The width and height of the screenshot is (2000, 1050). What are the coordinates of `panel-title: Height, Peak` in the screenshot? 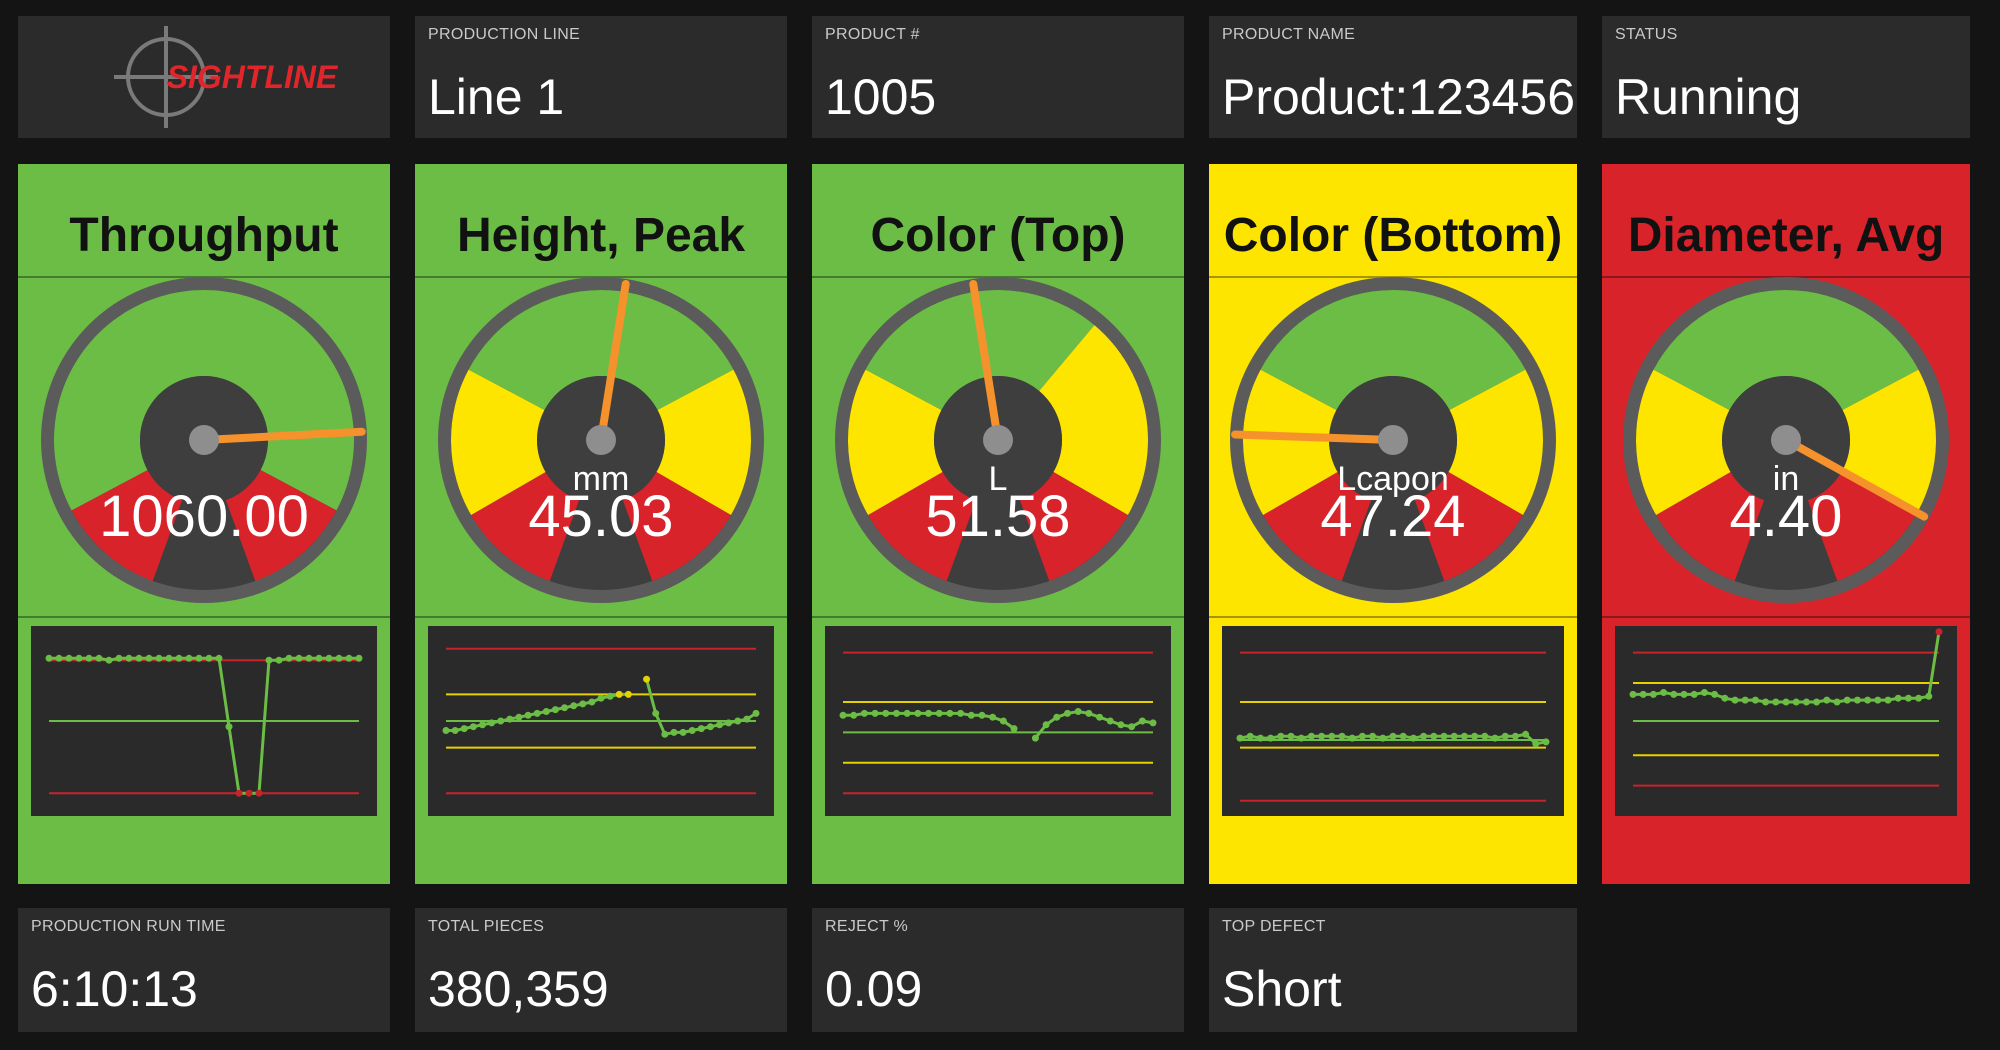 It's located at (601, 235).